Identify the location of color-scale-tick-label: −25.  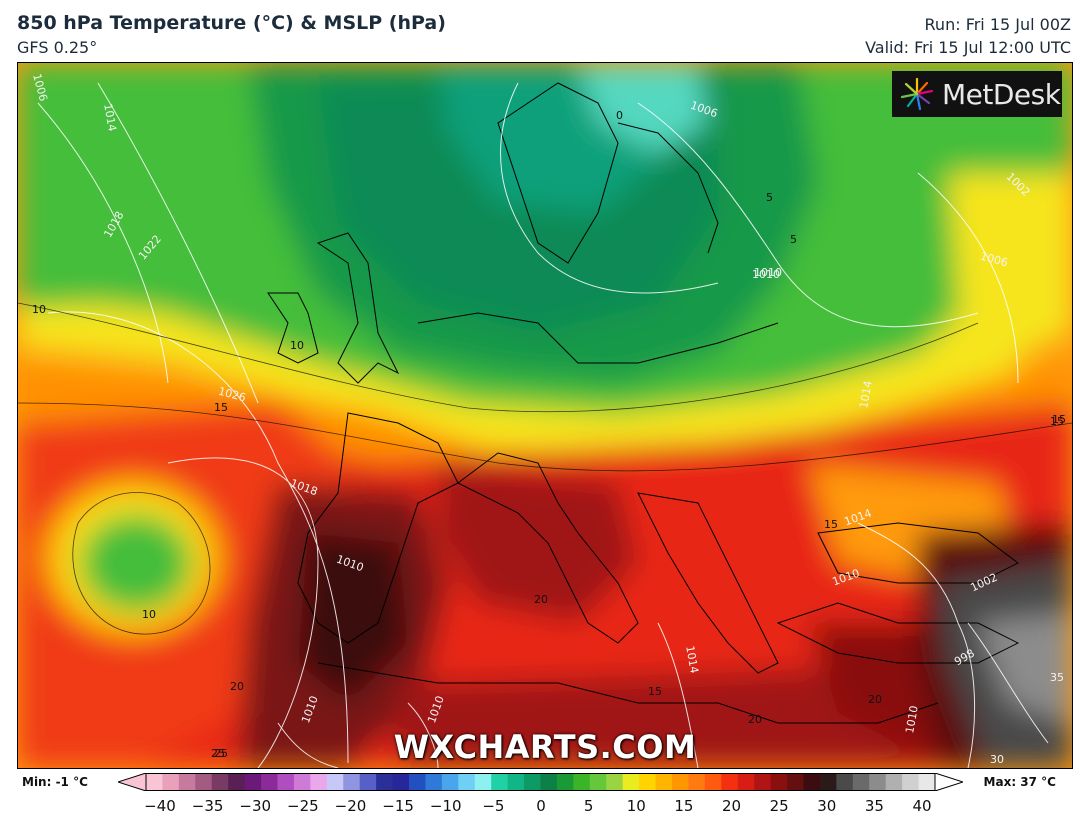
(303, 806).